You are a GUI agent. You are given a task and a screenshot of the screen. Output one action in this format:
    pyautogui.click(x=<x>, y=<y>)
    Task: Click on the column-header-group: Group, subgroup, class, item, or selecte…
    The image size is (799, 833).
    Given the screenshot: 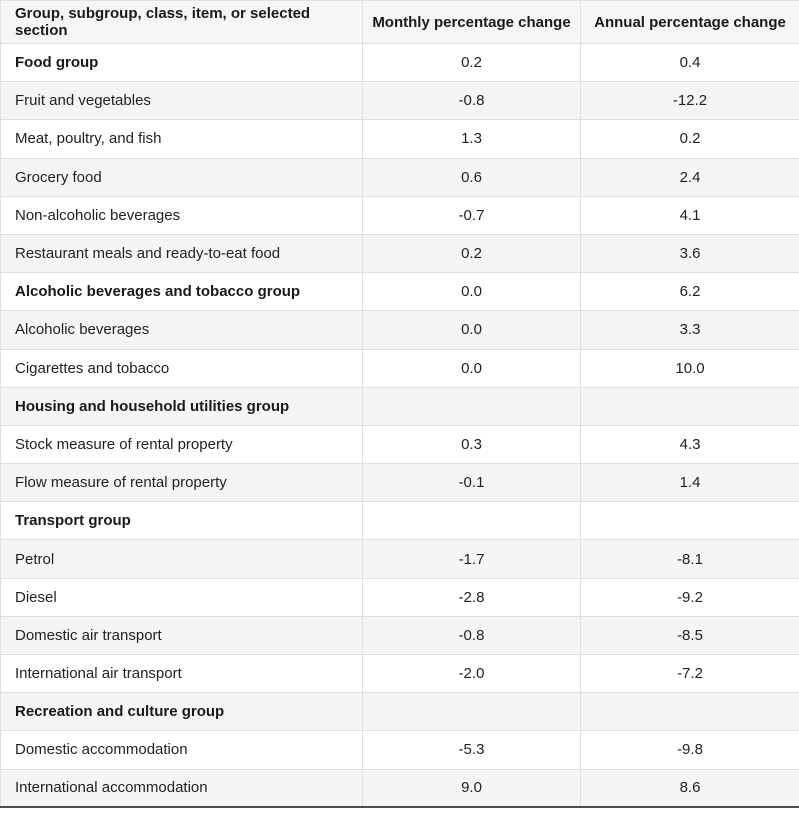 What is the action you would take?
    pyautogui.click(x=181, y=22)
    